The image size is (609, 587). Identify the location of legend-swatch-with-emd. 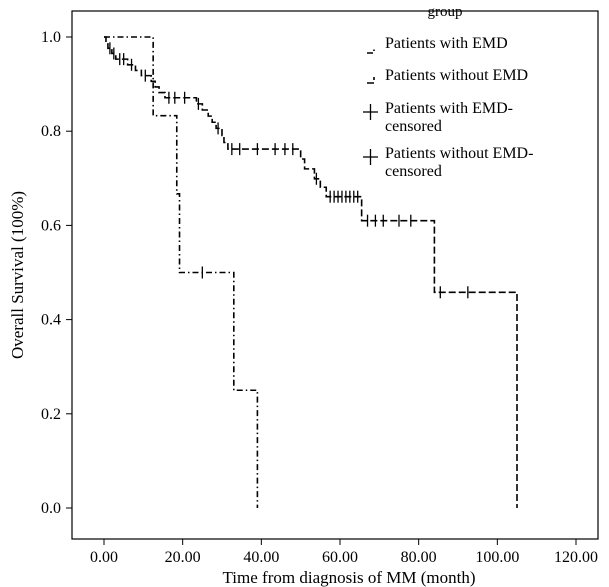
(371, 50).